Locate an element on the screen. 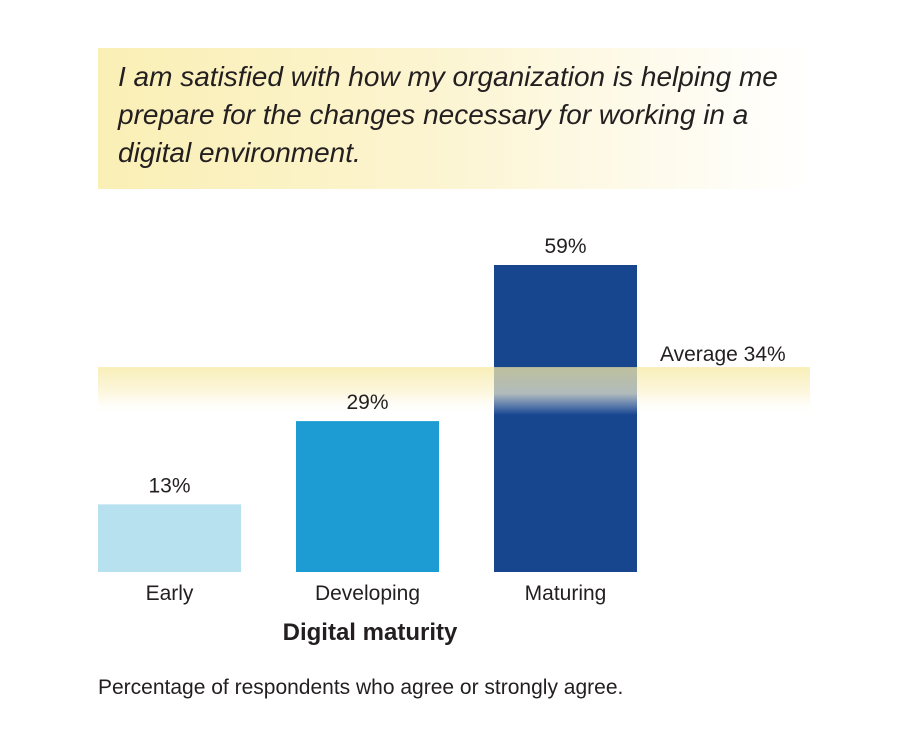 The height and width of the screenshot is (753, 900). category-label-maturing: Maturing is located at coordinates (566, 593).